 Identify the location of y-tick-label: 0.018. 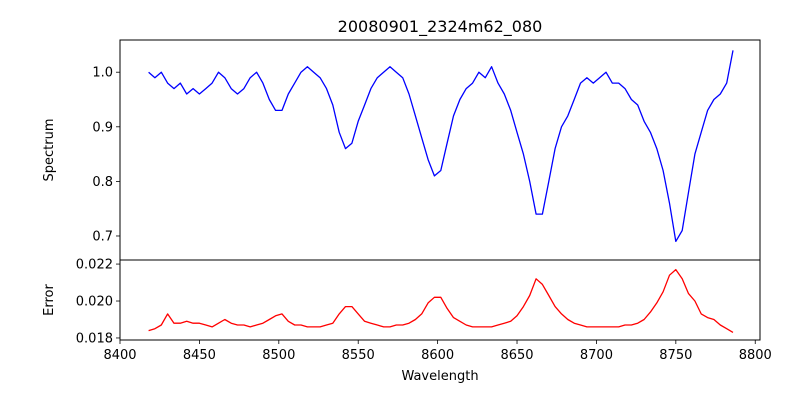
(94, 338).